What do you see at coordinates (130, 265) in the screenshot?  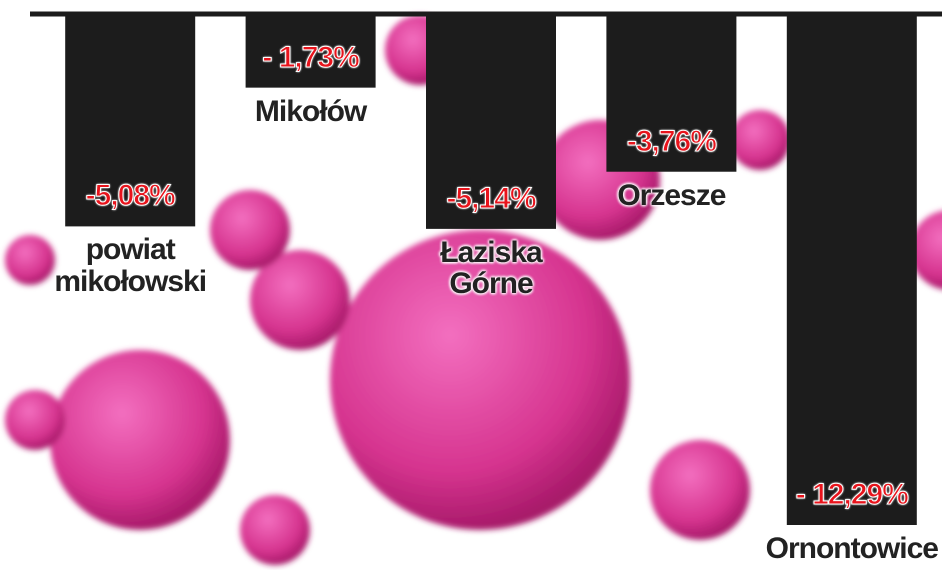 I see `category-label: powiat mikołowski` at bounding box center [130, 265].